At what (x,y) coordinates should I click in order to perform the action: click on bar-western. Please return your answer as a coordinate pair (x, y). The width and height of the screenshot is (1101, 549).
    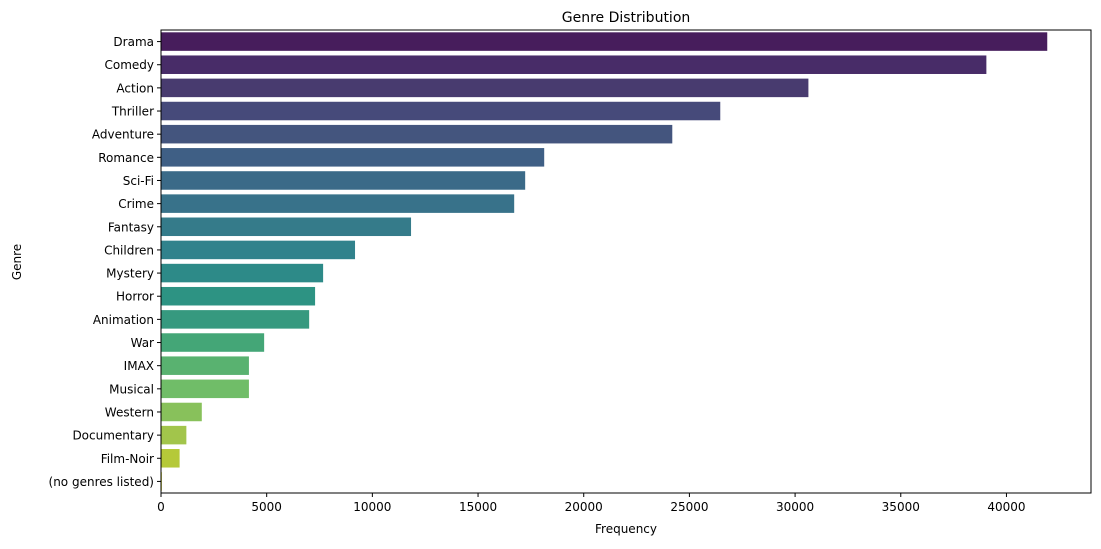
    Looking at the image, I should click on (181, 412).